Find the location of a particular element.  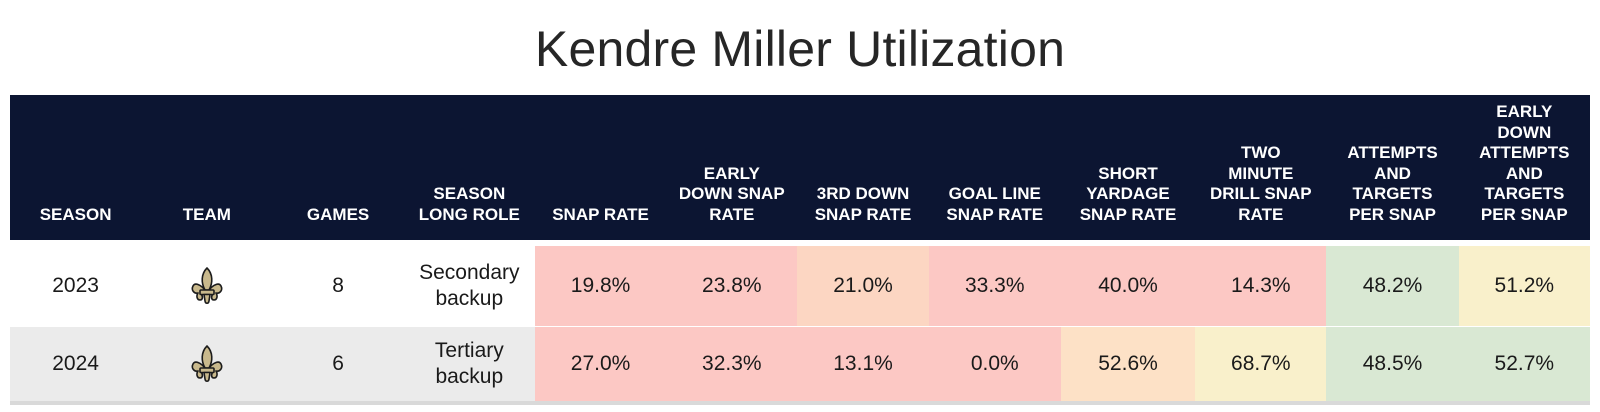

page-title: Kendre Miller Utilization is located at coordinates (800, 48).